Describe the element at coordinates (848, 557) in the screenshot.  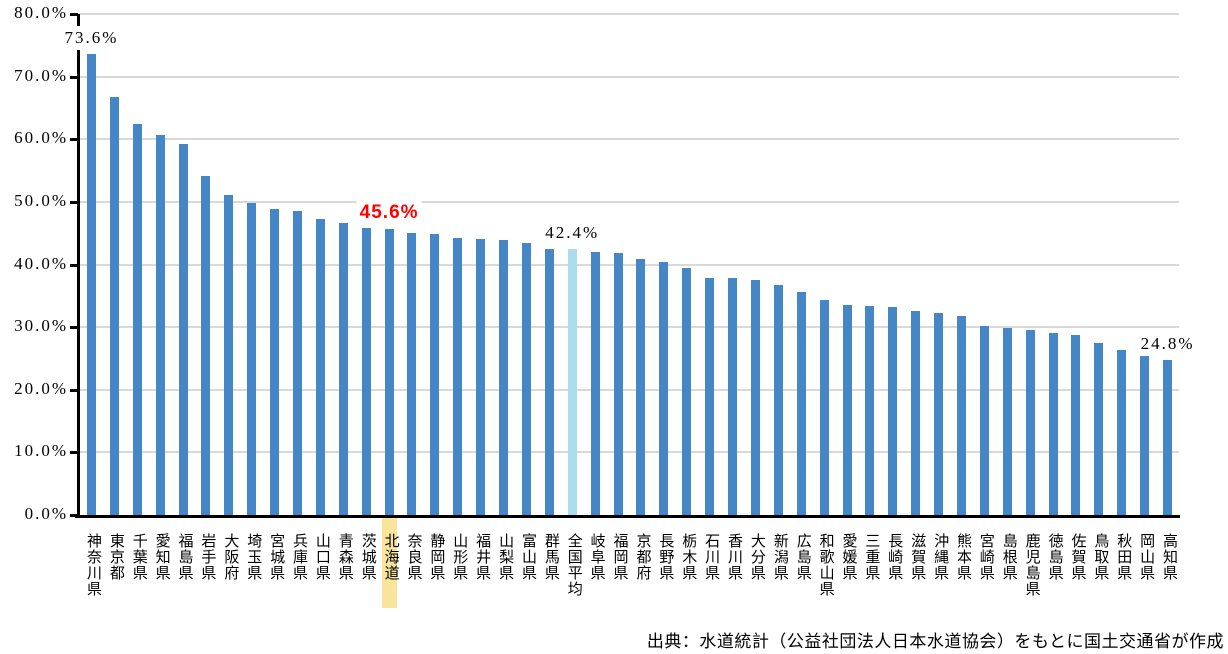
I see `category-label: 愛媛県` at that location.